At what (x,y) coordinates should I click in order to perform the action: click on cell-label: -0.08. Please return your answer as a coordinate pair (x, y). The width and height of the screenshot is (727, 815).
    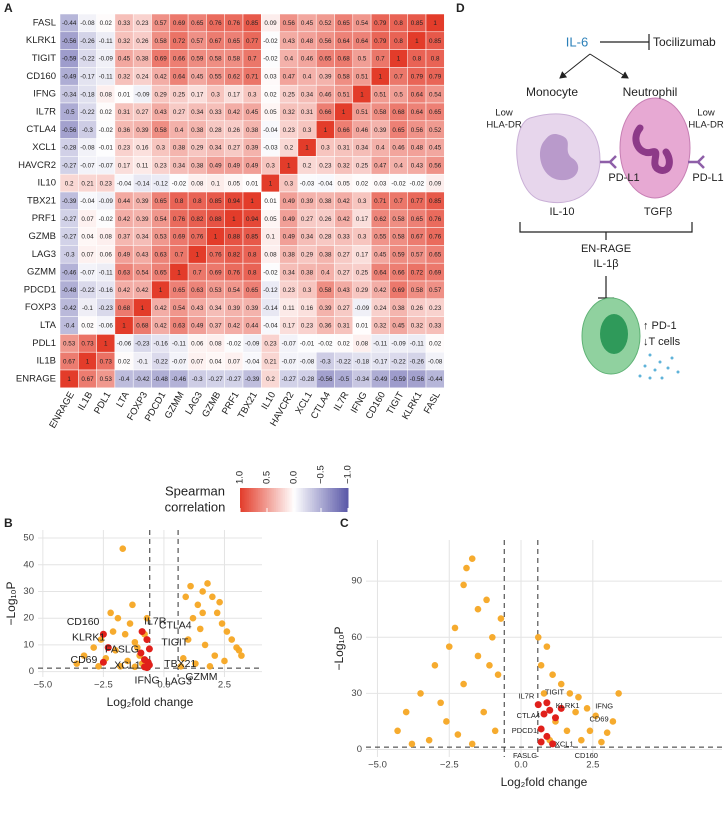
    Looking at the image, I should click on (87, 148).